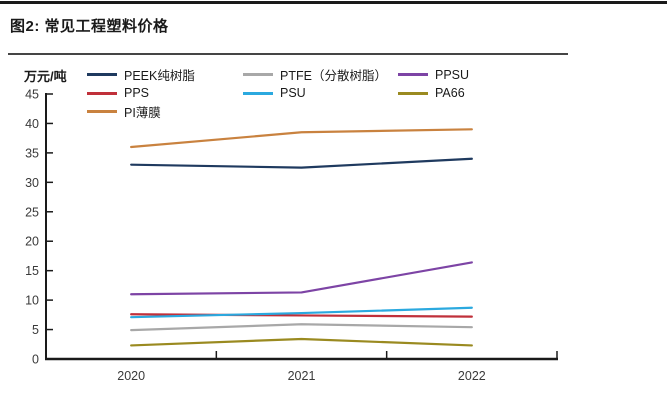  What do you see at coordinates (288, 54) in the screenshot?
I see `title-divider` at bounding box center [288, 54].